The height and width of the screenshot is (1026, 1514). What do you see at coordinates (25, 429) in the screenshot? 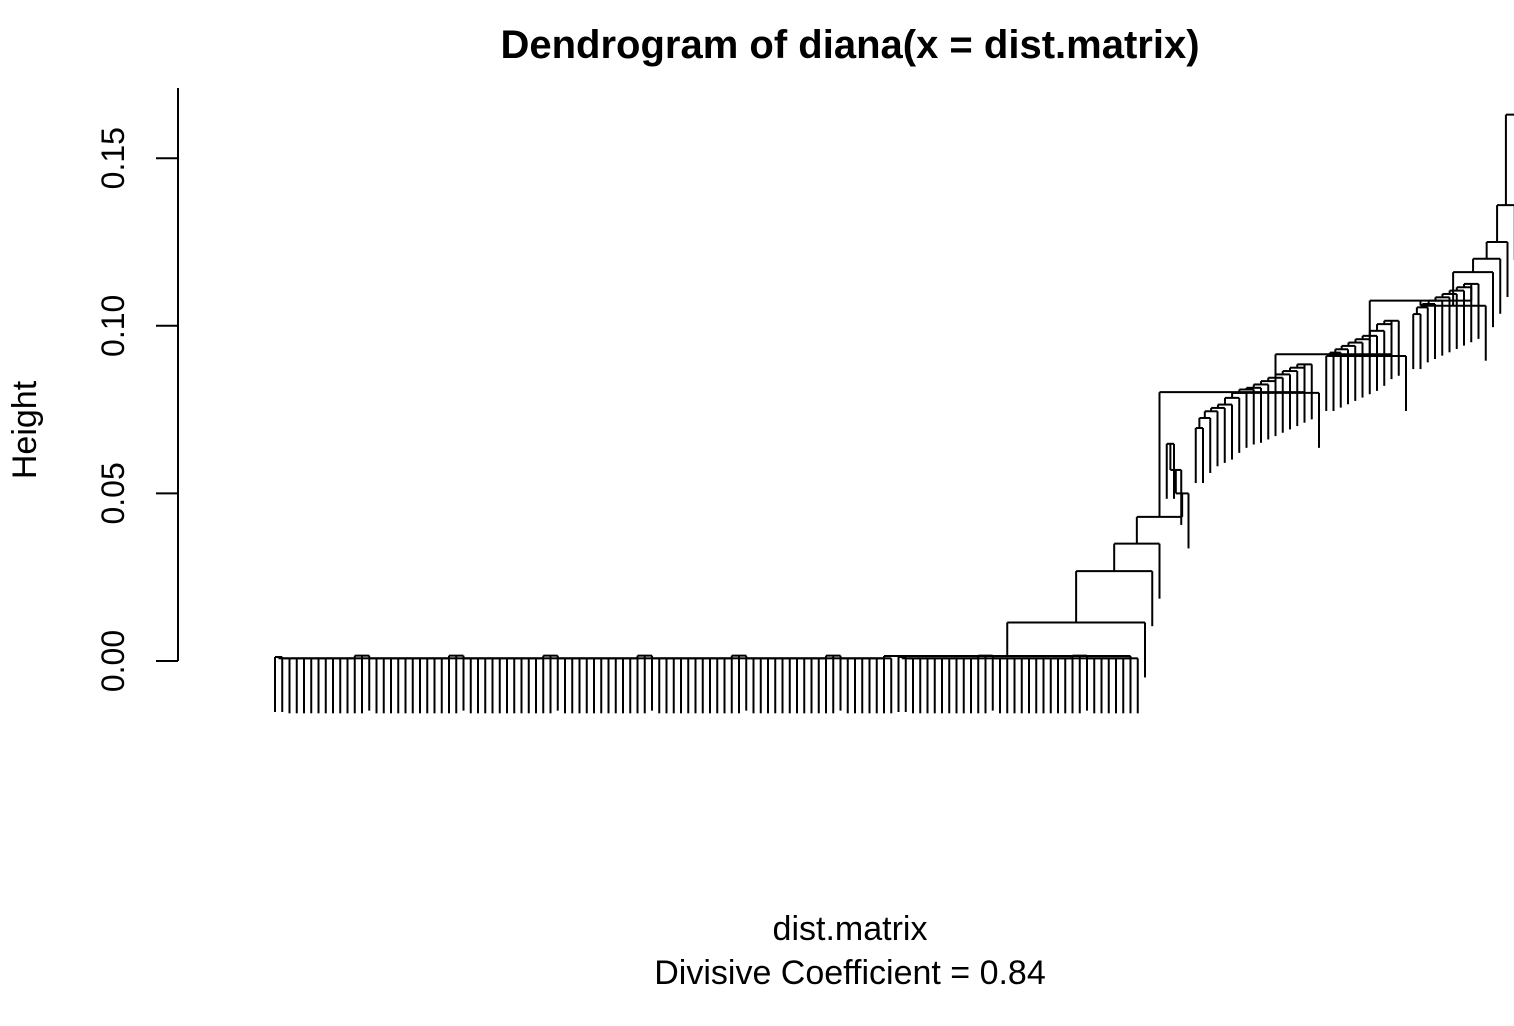
I see `y-axis-label: Height` at bounding box center [25, 429].